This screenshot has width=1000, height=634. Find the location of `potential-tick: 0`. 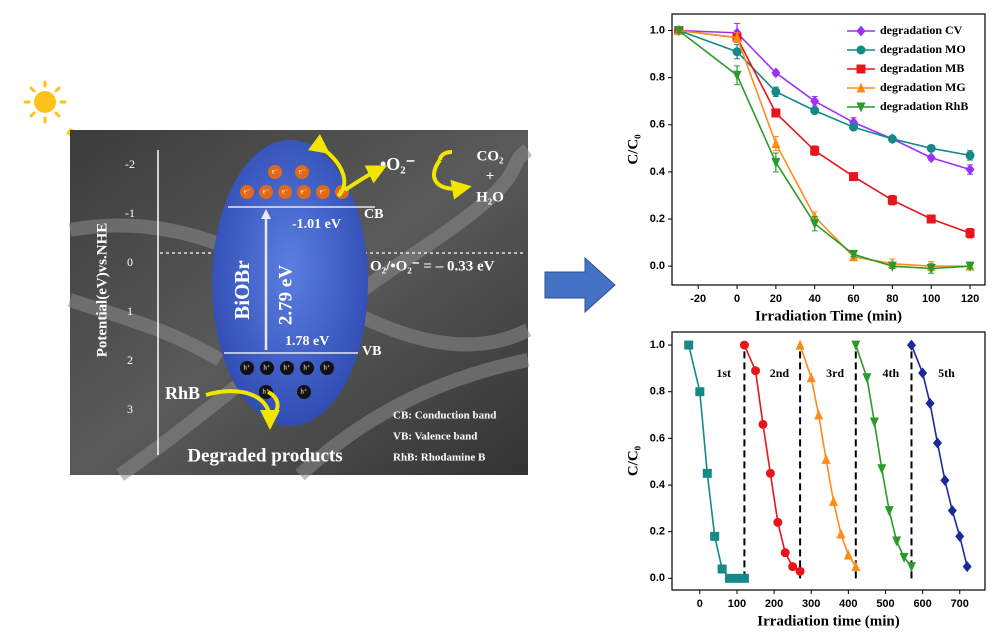

potential-tick: 0 is located at coordinates (130, 262).